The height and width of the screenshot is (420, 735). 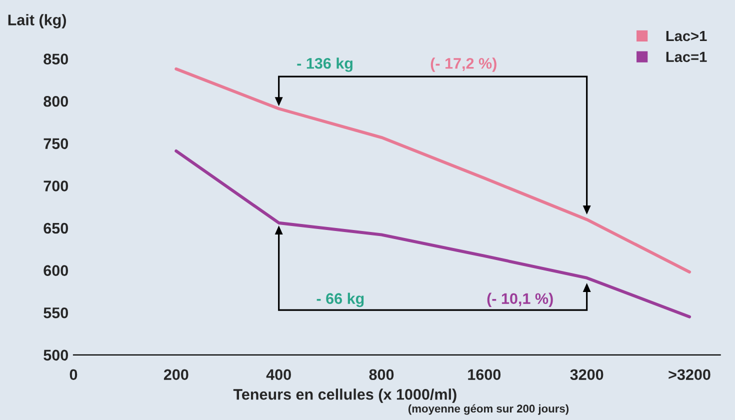 I want to click on y-tick-label: 800, so click(x=56, y=101).